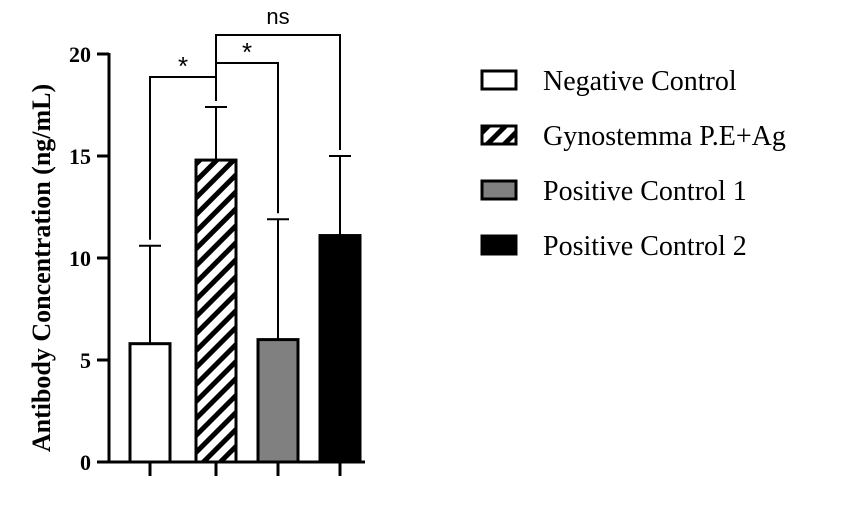  Describe the element at coordinates (80, 156) in the screenshot. I see `y-tick-label: 15` at that location.